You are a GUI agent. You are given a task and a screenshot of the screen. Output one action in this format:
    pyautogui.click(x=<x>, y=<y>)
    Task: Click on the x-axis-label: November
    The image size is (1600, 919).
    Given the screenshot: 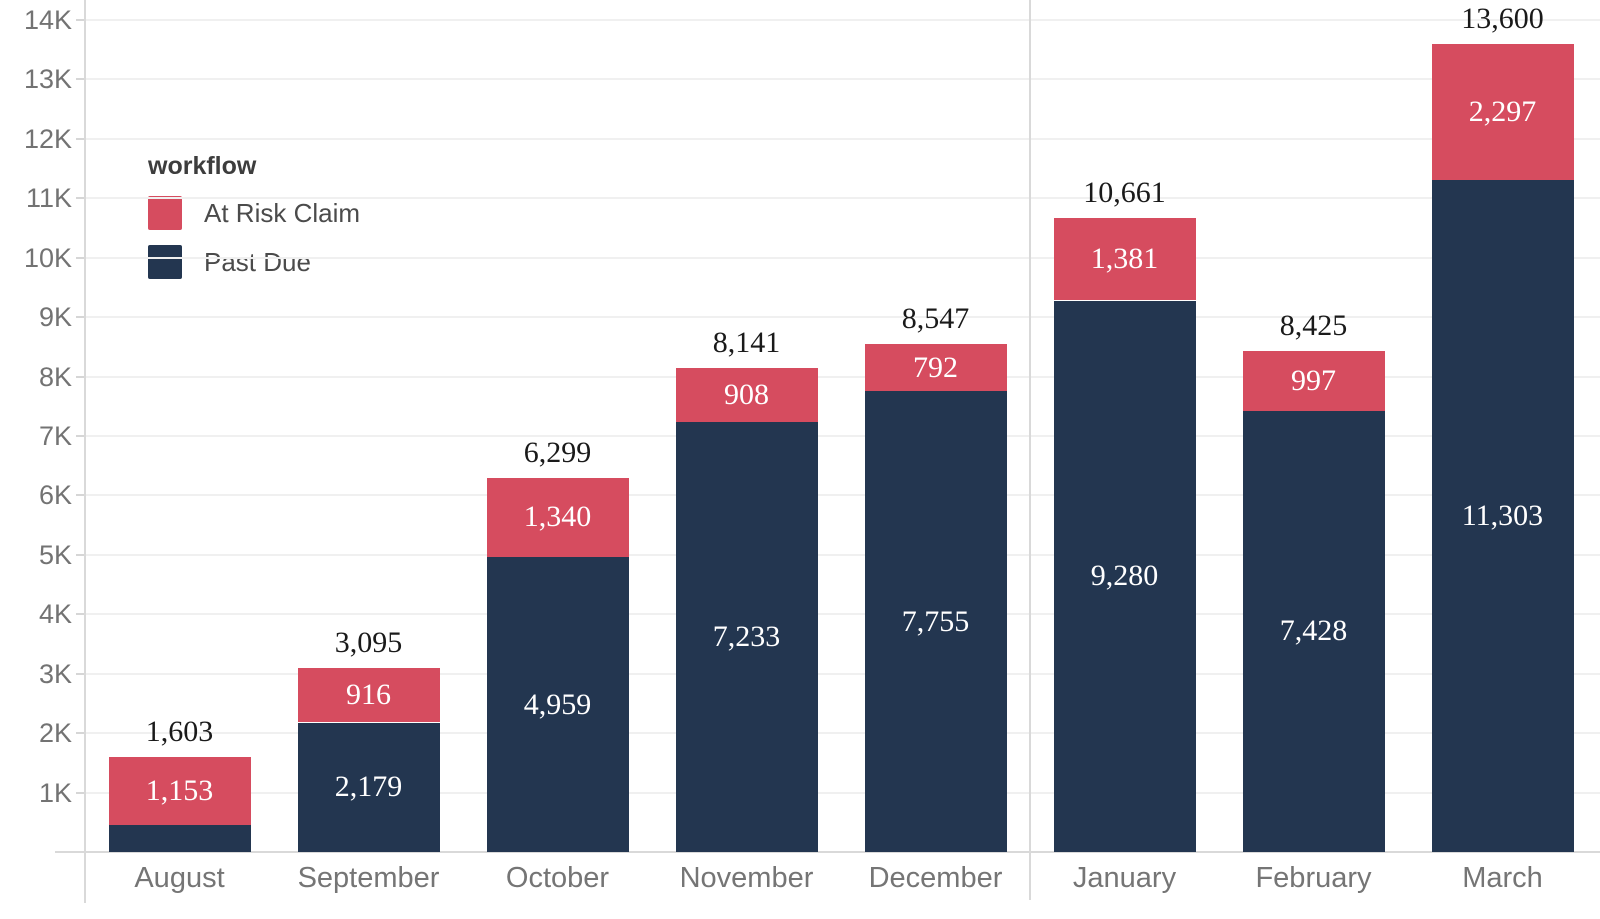 What is the action you would take?
    pyautogui.click(x=746, y=878)
    